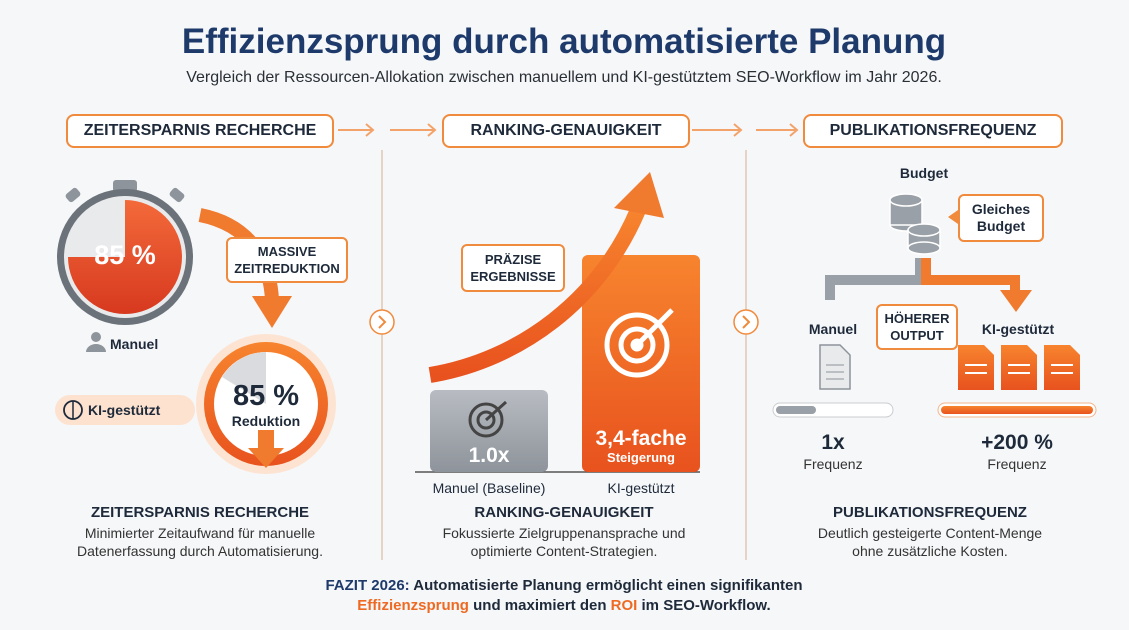  What do you see at coordinates (639, 343) in the screenshot?
I see `target-icon-large` at bounding box center [639, 343].